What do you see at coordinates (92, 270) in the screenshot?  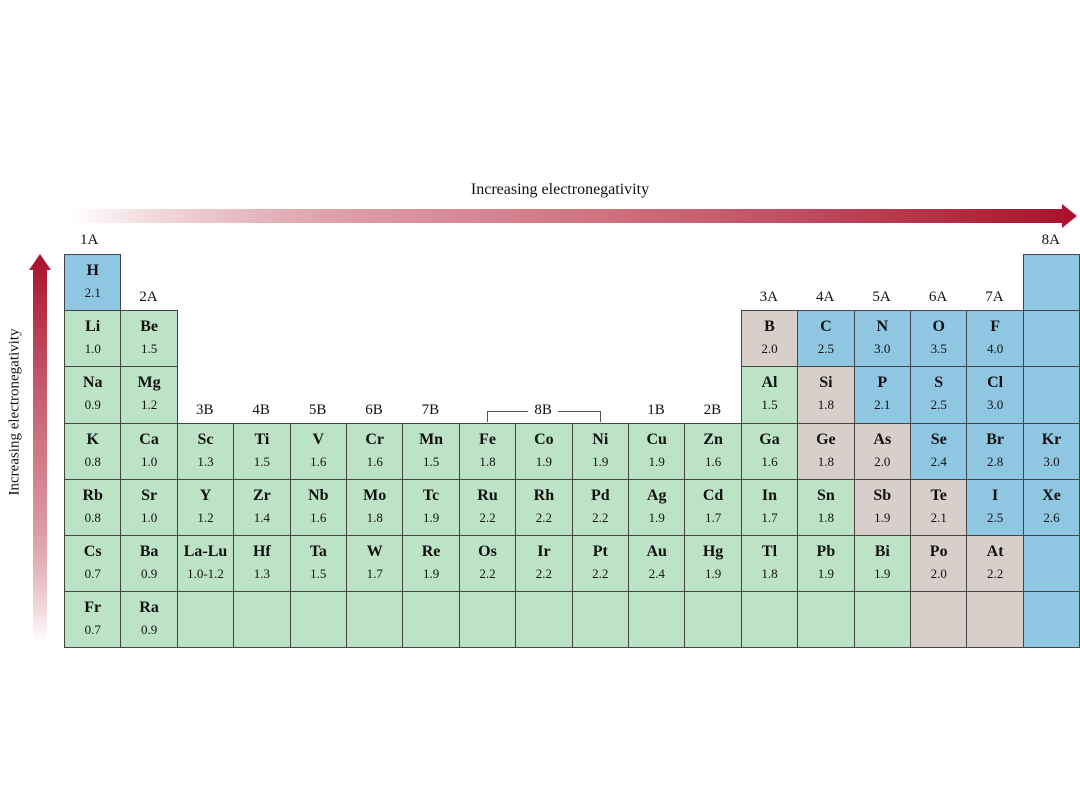 I see `element-symbol: H` at bounding box center [92, 270].